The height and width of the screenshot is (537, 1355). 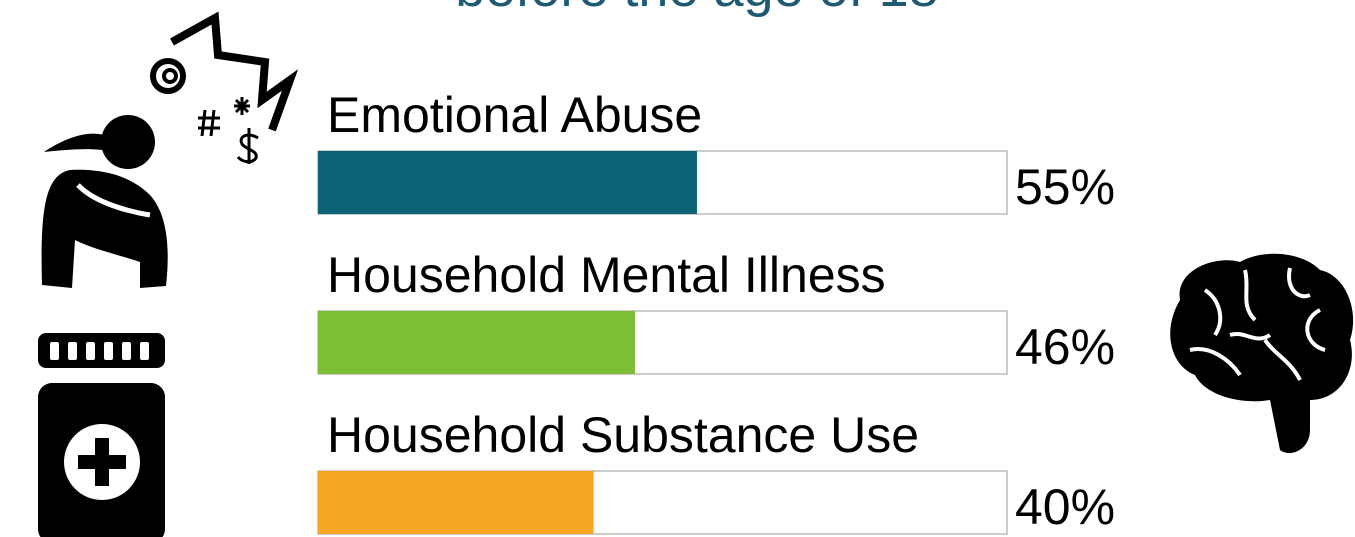 I want to click on category-label: Emotional Abuse, so click(x=514, y=115).